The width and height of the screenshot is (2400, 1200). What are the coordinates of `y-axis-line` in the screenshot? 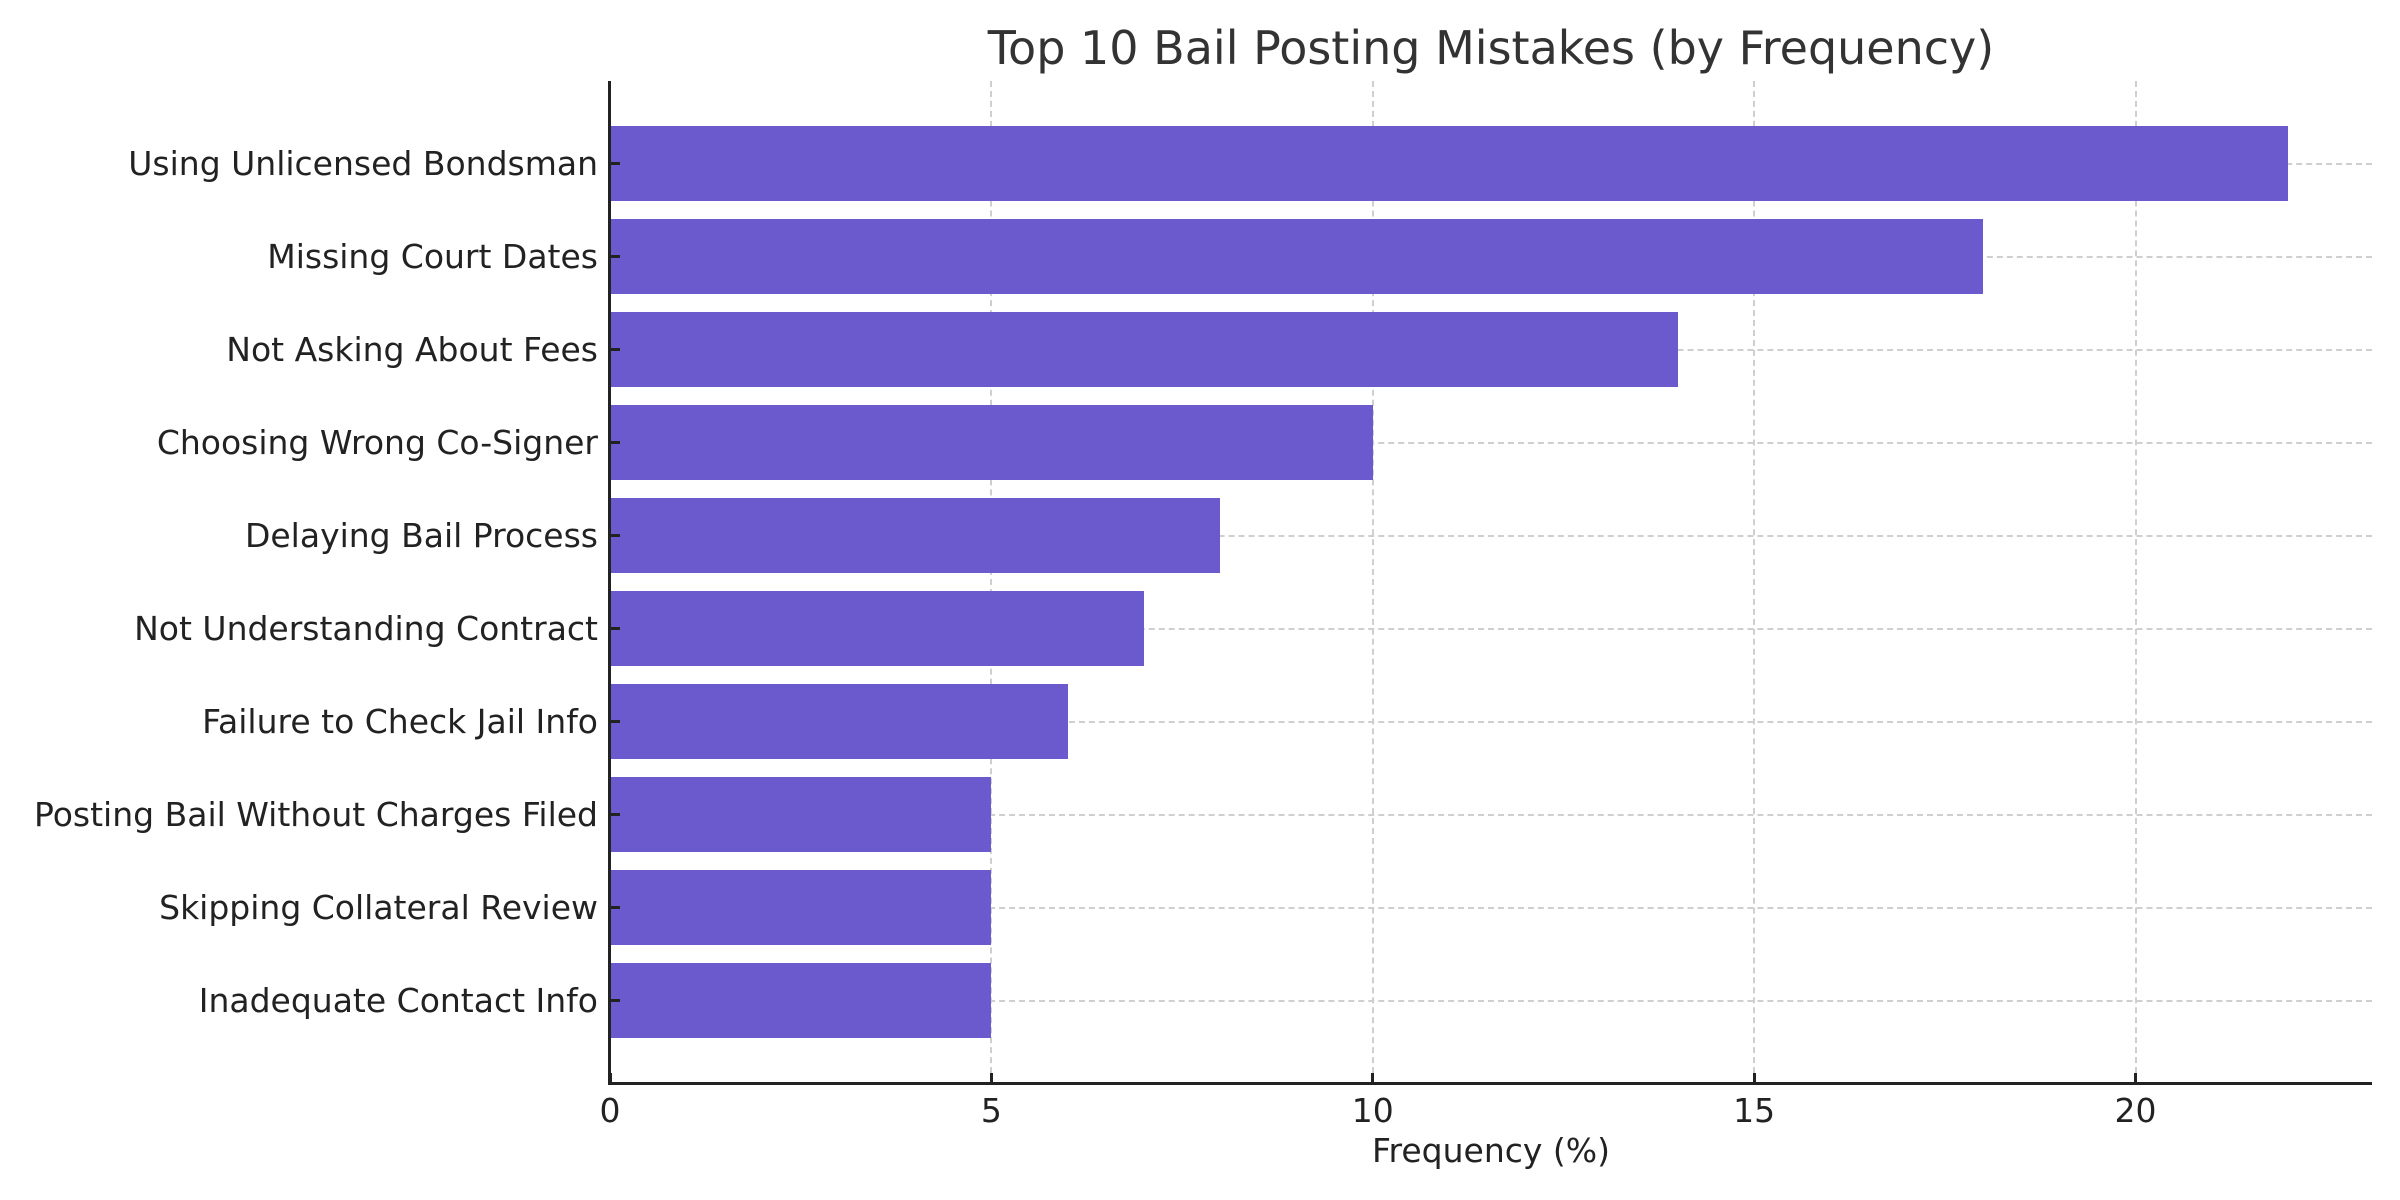 It's located at (609, 583).